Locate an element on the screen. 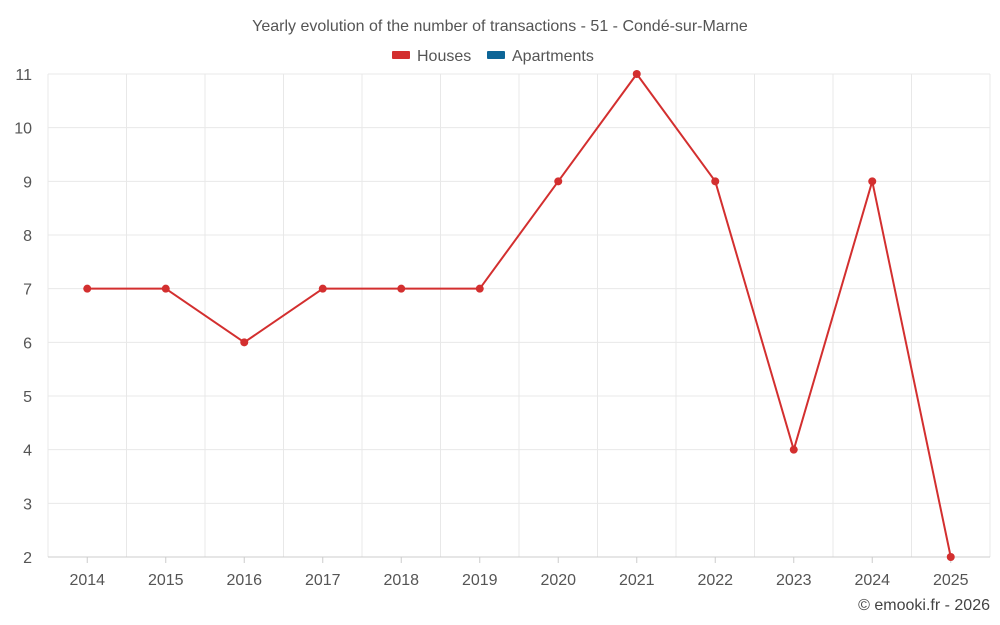 The image size is (1000, 625). data-point-2018 is located at coordinates (401, 288).